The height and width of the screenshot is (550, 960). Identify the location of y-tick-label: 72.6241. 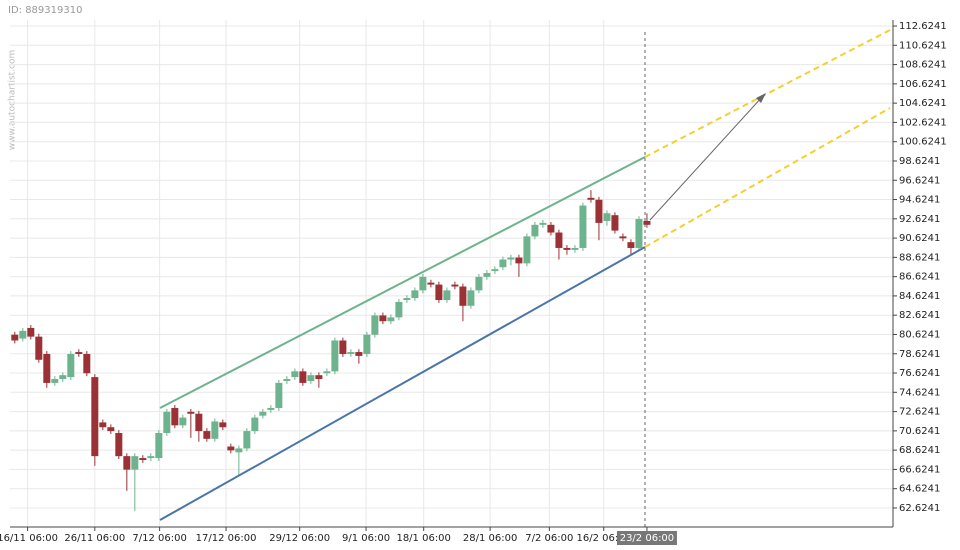
(919, 412).